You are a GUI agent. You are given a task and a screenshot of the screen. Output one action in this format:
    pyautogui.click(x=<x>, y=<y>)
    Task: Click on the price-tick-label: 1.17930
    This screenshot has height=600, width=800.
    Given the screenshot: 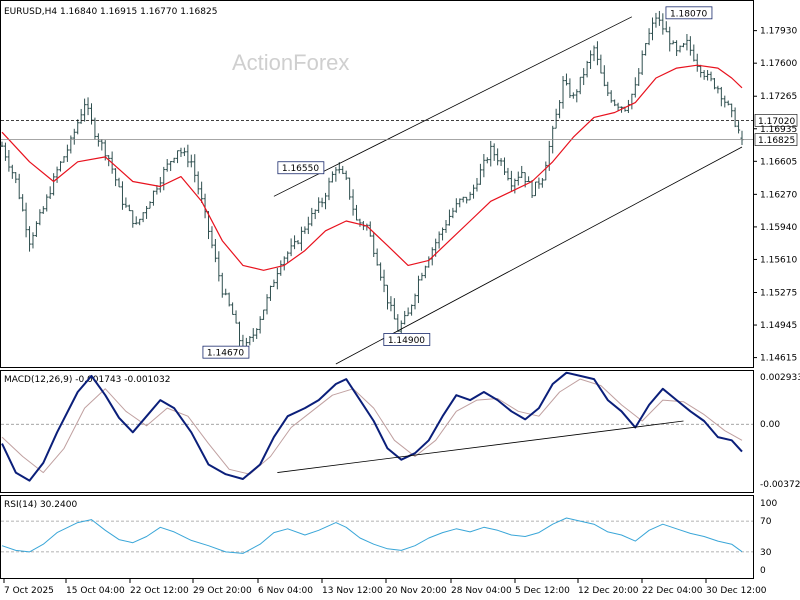 What is the action you would take?
    pyautogui.click(x=778, y=32)
    